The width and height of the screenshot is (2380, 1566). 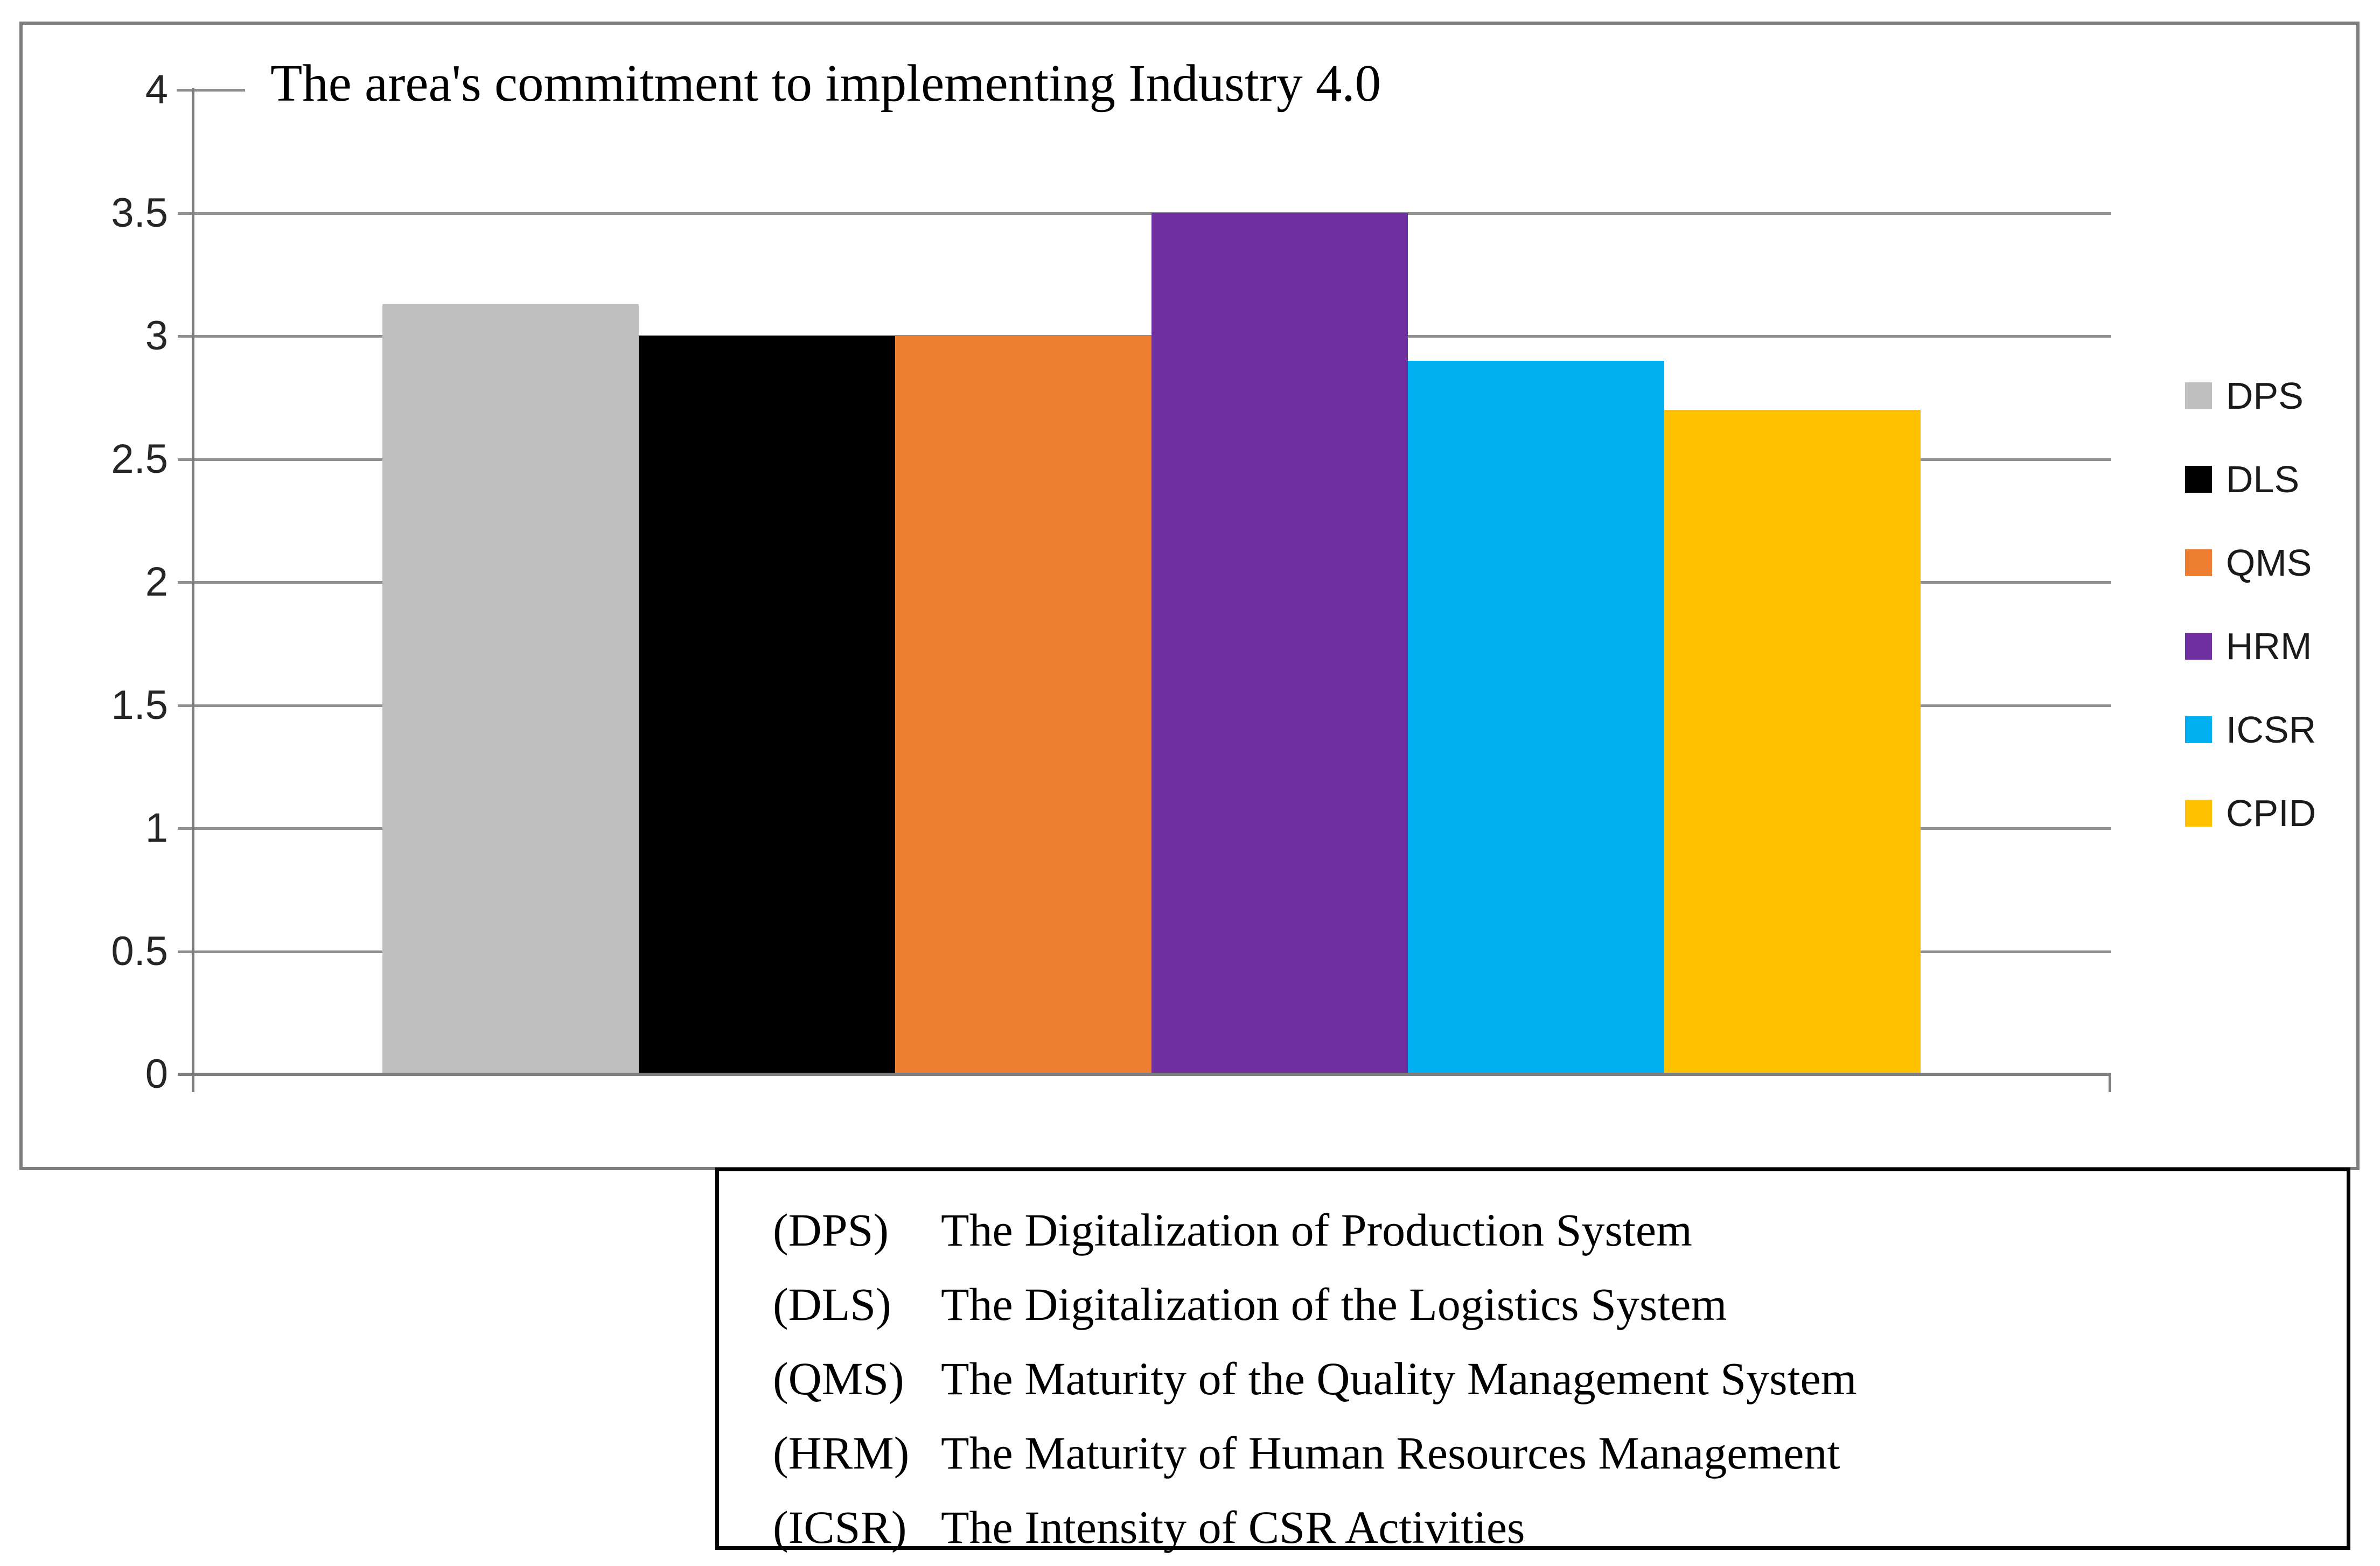 I want to click on legend-swatch-cpid, so click(x=2199, y=813).